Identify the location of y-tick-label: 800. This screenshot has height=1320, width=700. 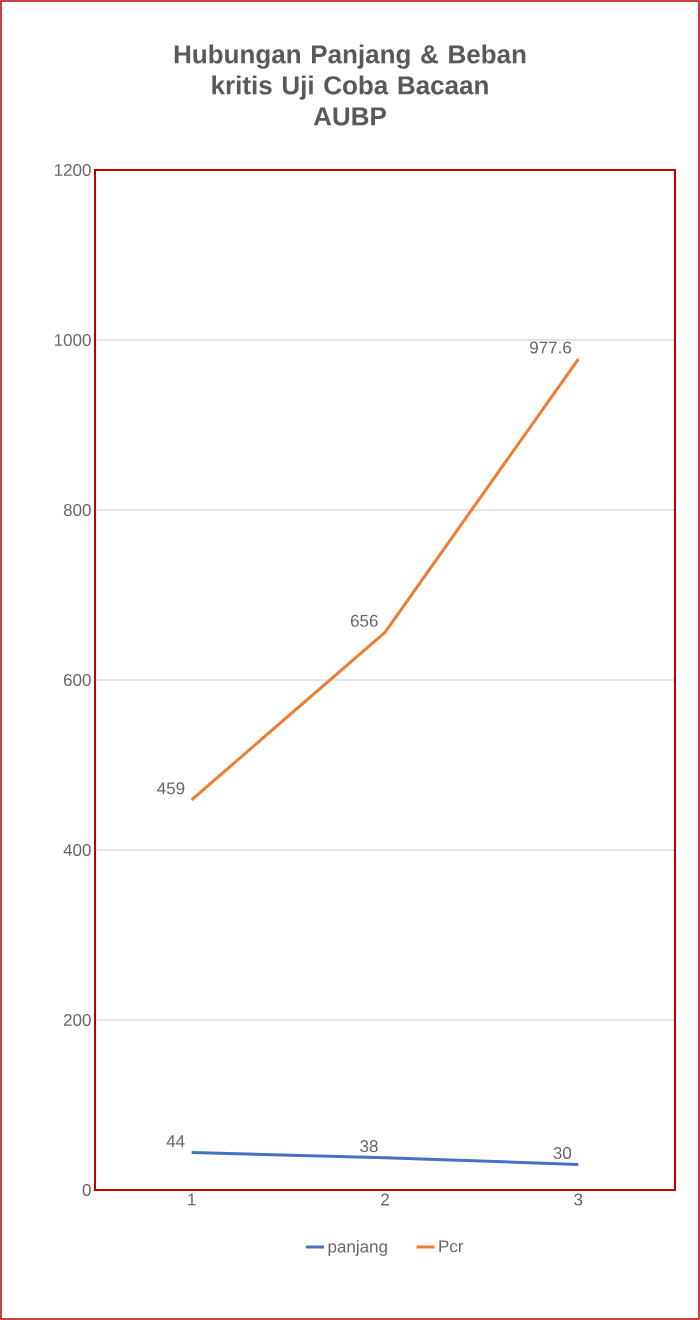
(77, 510).